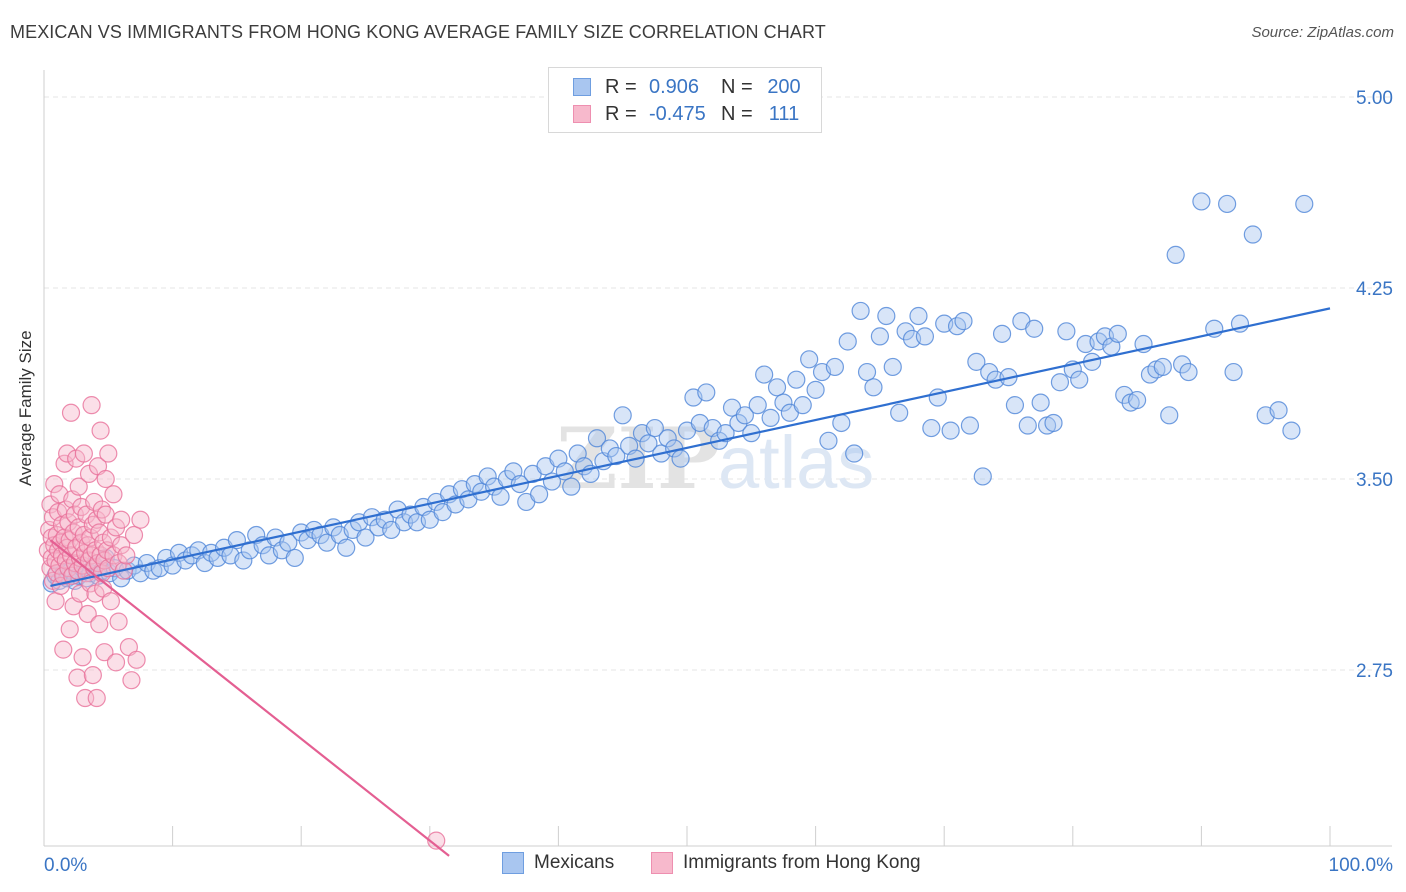 The width and height of the screenshot is (1406, 892). Describe the element at coordinates (558, 863) in the screenshot. I see `legend-item-mexicans: Mexicans` at that location.